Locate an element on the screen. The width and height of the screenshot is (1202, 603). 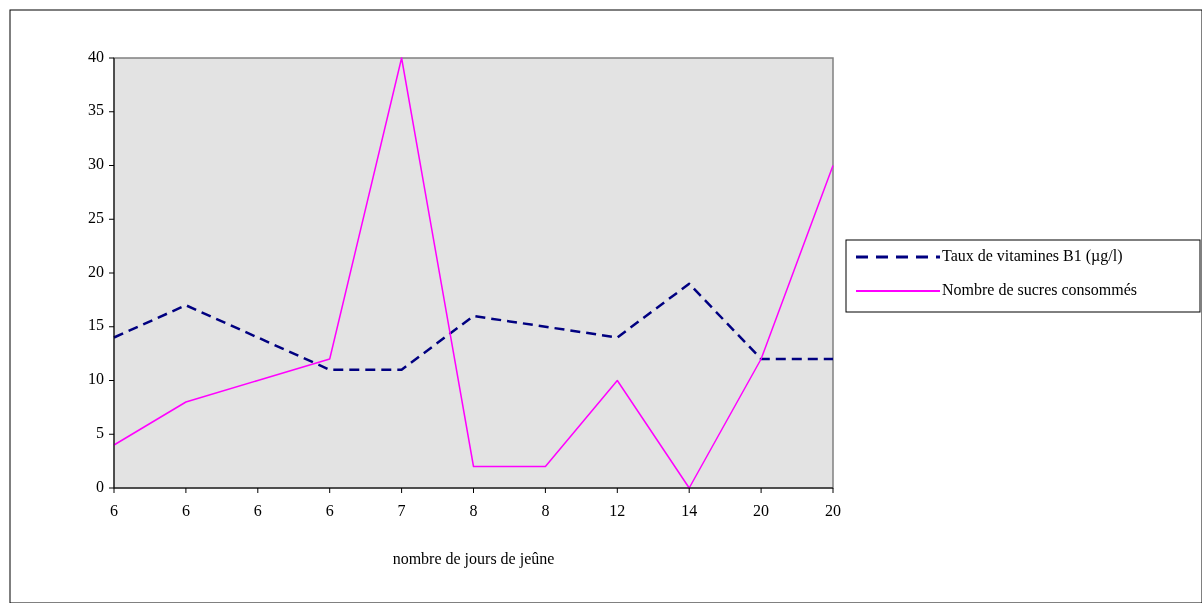
y-tick-label: 5 is located at coordinates (100, 432).